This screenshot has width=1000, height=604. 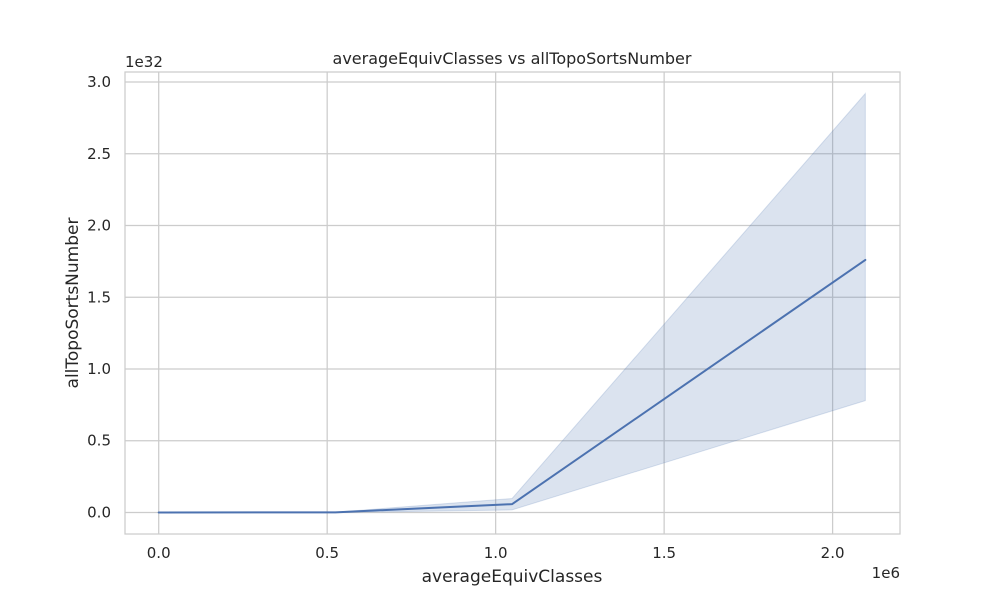 What do you see at coordinates (512, 577) in the screenshot?
I see `x-axis-label: averageEquivClasses` at bounding box center [512, 577].